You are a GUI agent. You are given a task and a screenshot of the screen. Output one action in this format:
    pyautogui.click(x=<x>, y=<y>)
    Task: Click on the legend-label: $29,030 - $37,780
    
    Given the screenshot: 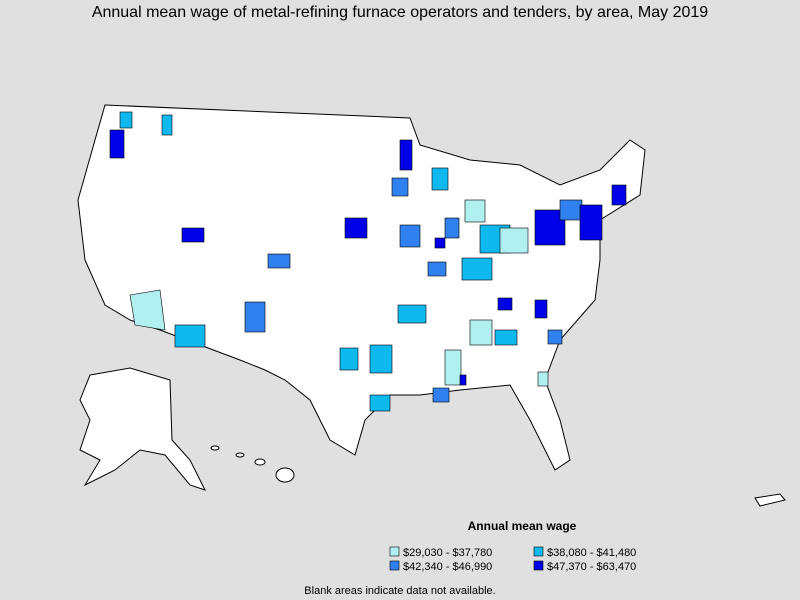 What is the action you would take?
    pyautogui.click(x=447, y=553)
    